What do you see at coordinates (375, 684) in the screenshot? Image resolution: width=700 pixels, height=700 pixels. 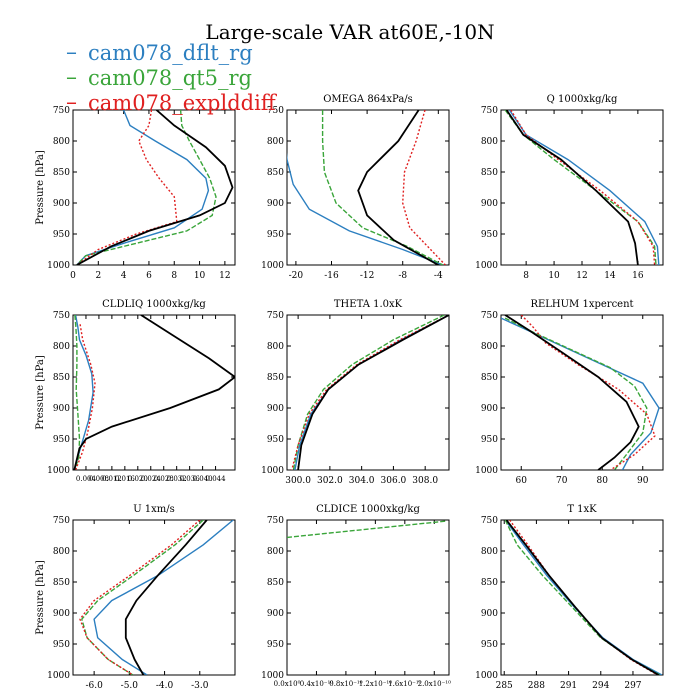 I see `x-tick-label: 1.2x10⁻¹⁰` at bounding box center [375, 684].